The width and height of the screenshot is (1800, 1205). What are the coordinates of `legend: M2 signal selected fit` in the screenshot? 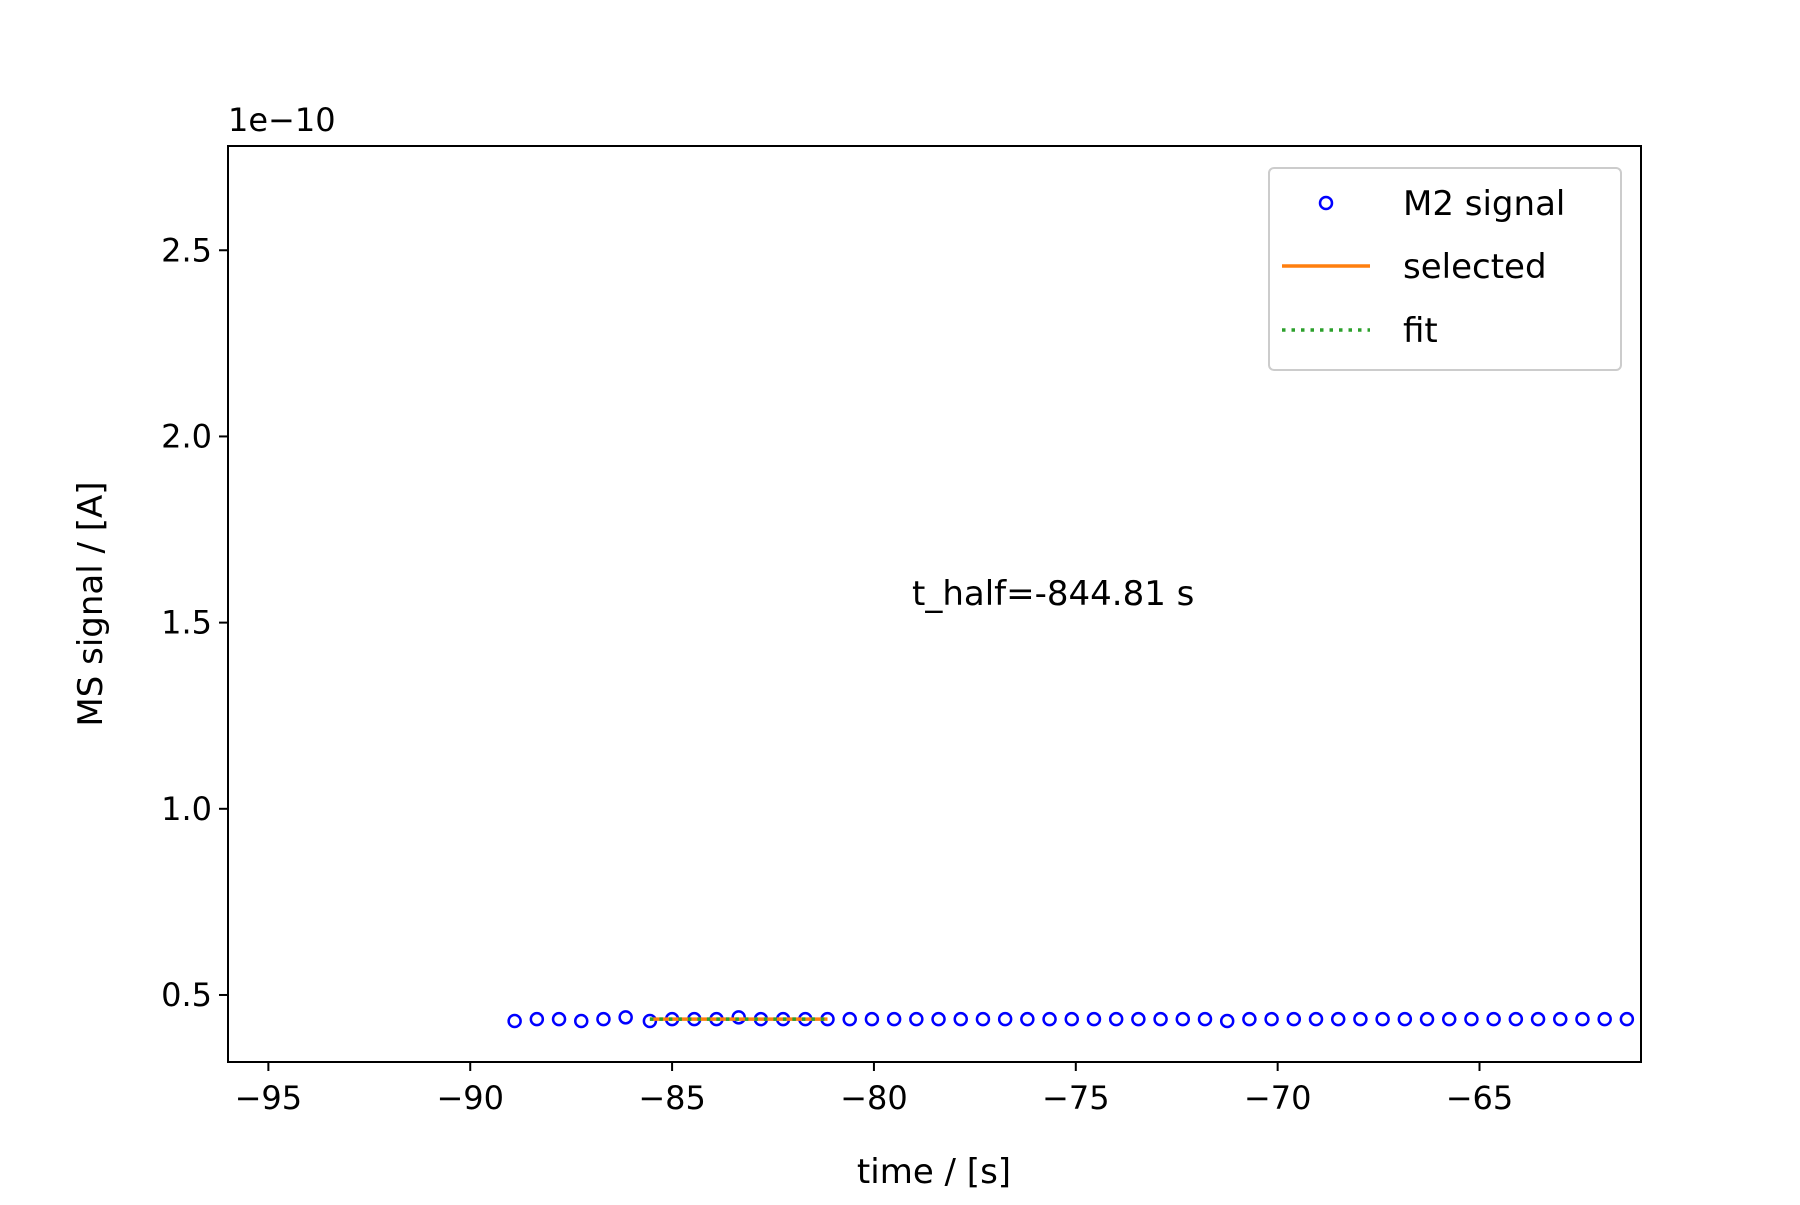 It's located at (1445, 269).